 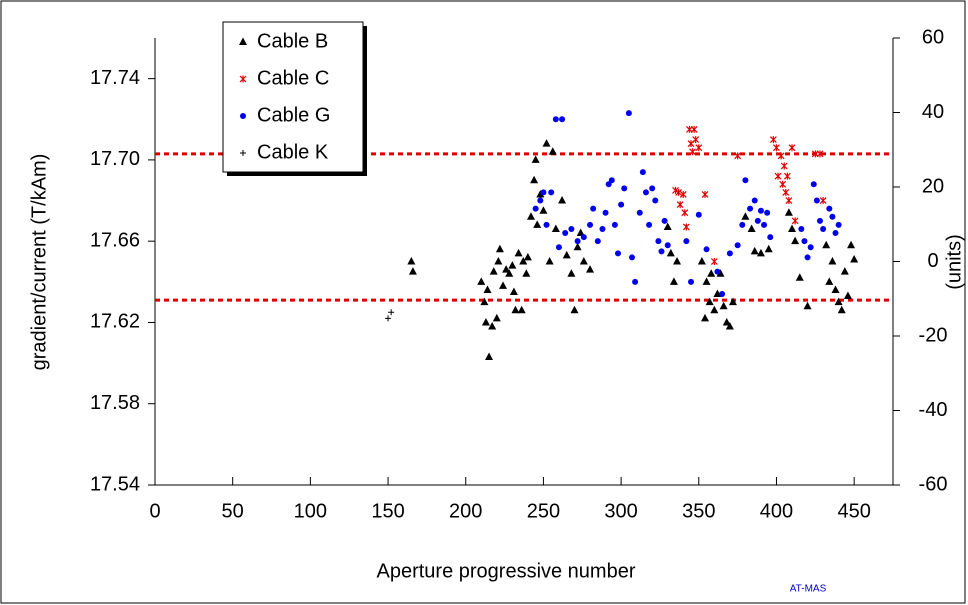 I want to click on legend-label: Cable C, so click(x=293, y=78).